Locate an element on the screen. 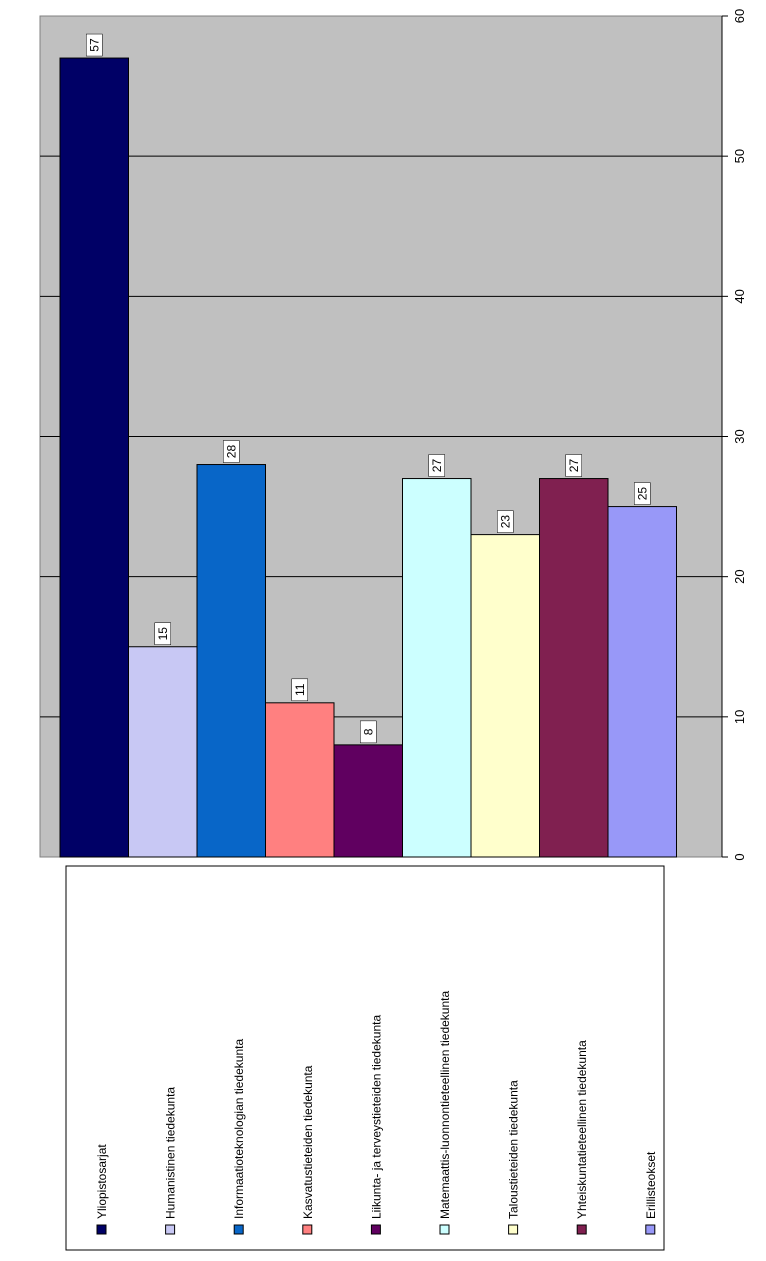 This screenshot has width=766, height=1261. legend-label-8: Yhteiskuntatieteellinen tiedekunta is located at coordinates (582, 1129).